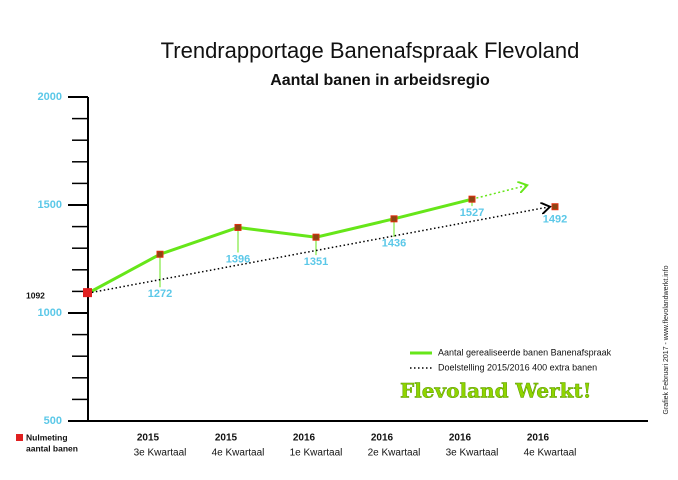  Describe the element at coordinates (316, 453) in the screenshot. I see `x-tick-label: 1e Kwartaal` at that location.